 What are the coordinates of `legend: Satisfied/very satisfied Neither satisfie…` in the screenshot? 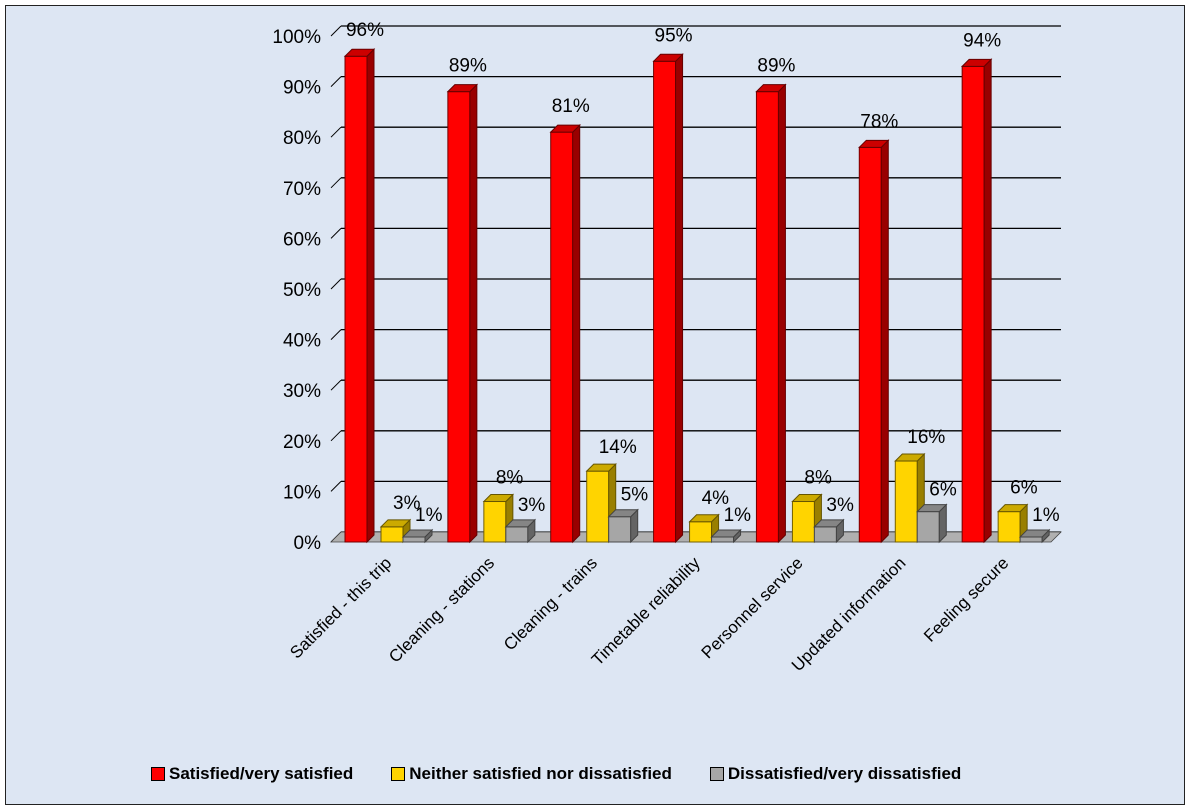 It's located at (666, 774).